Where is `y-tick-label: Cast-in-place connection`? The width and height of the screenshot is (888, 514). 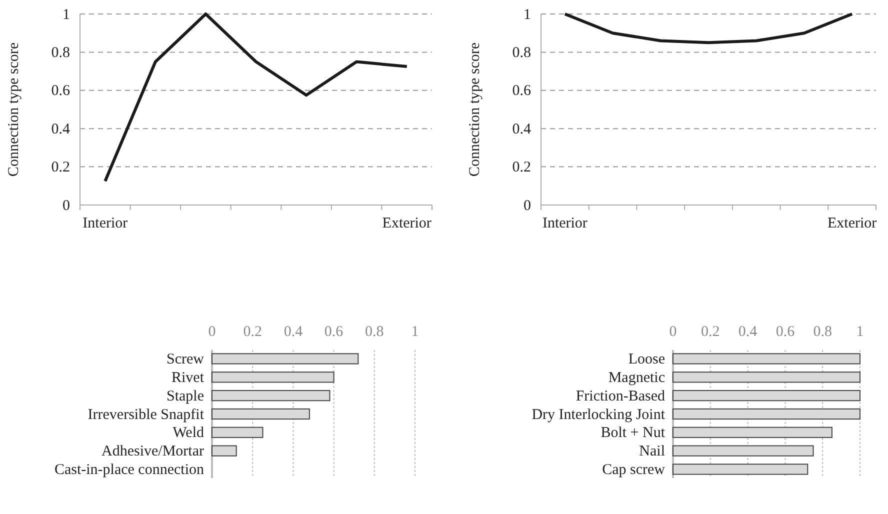 y-tick-label: Cast-in-place connection is located at coordinates (129, 470).